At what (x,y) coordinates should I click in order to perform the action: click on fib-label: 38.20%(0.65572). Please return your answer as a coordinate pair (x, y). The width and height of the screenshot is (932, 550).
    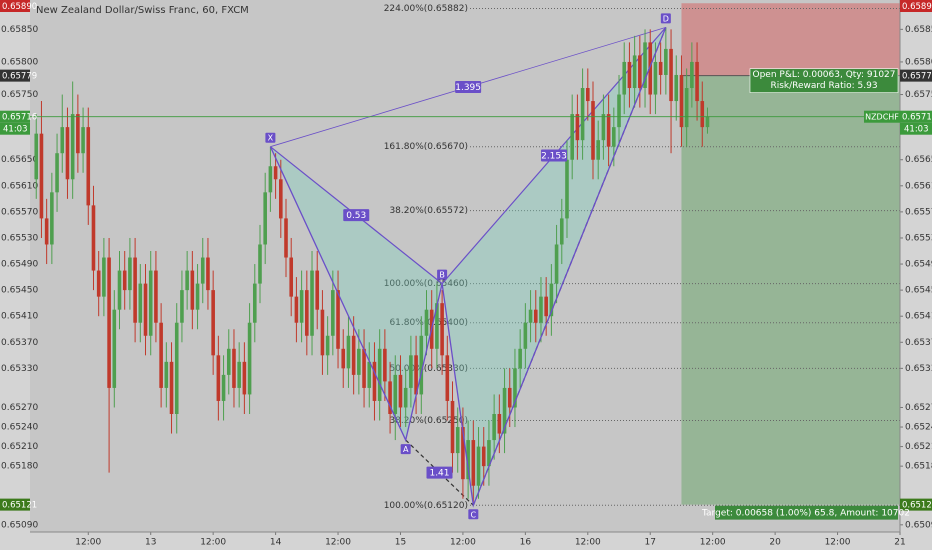
    Looking at the image, I should click on (428, 211).